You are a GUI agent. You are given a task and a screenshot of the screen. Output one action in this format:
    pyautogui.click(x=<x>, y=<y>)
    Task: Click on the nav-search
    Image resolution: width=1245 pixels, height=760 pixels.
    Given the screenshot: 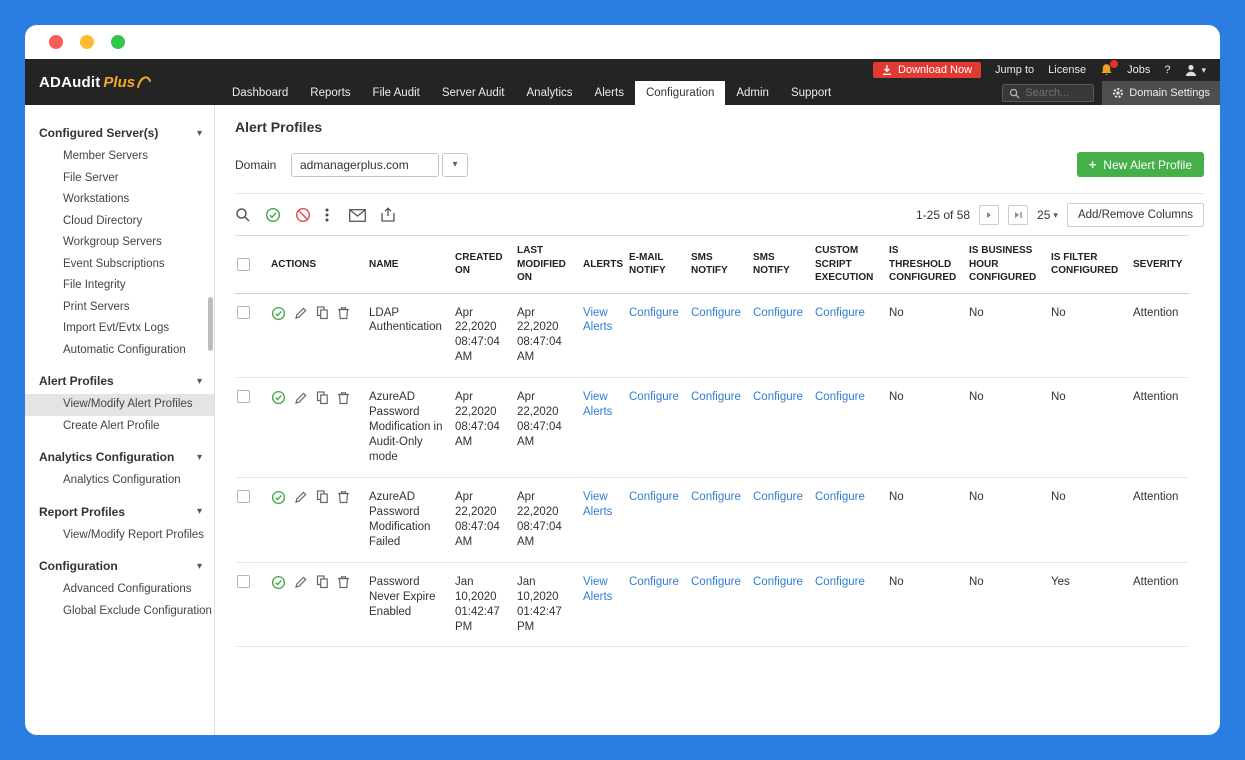 What is the action you would take?
    pyautogui.click(x=1048, y=93)
    